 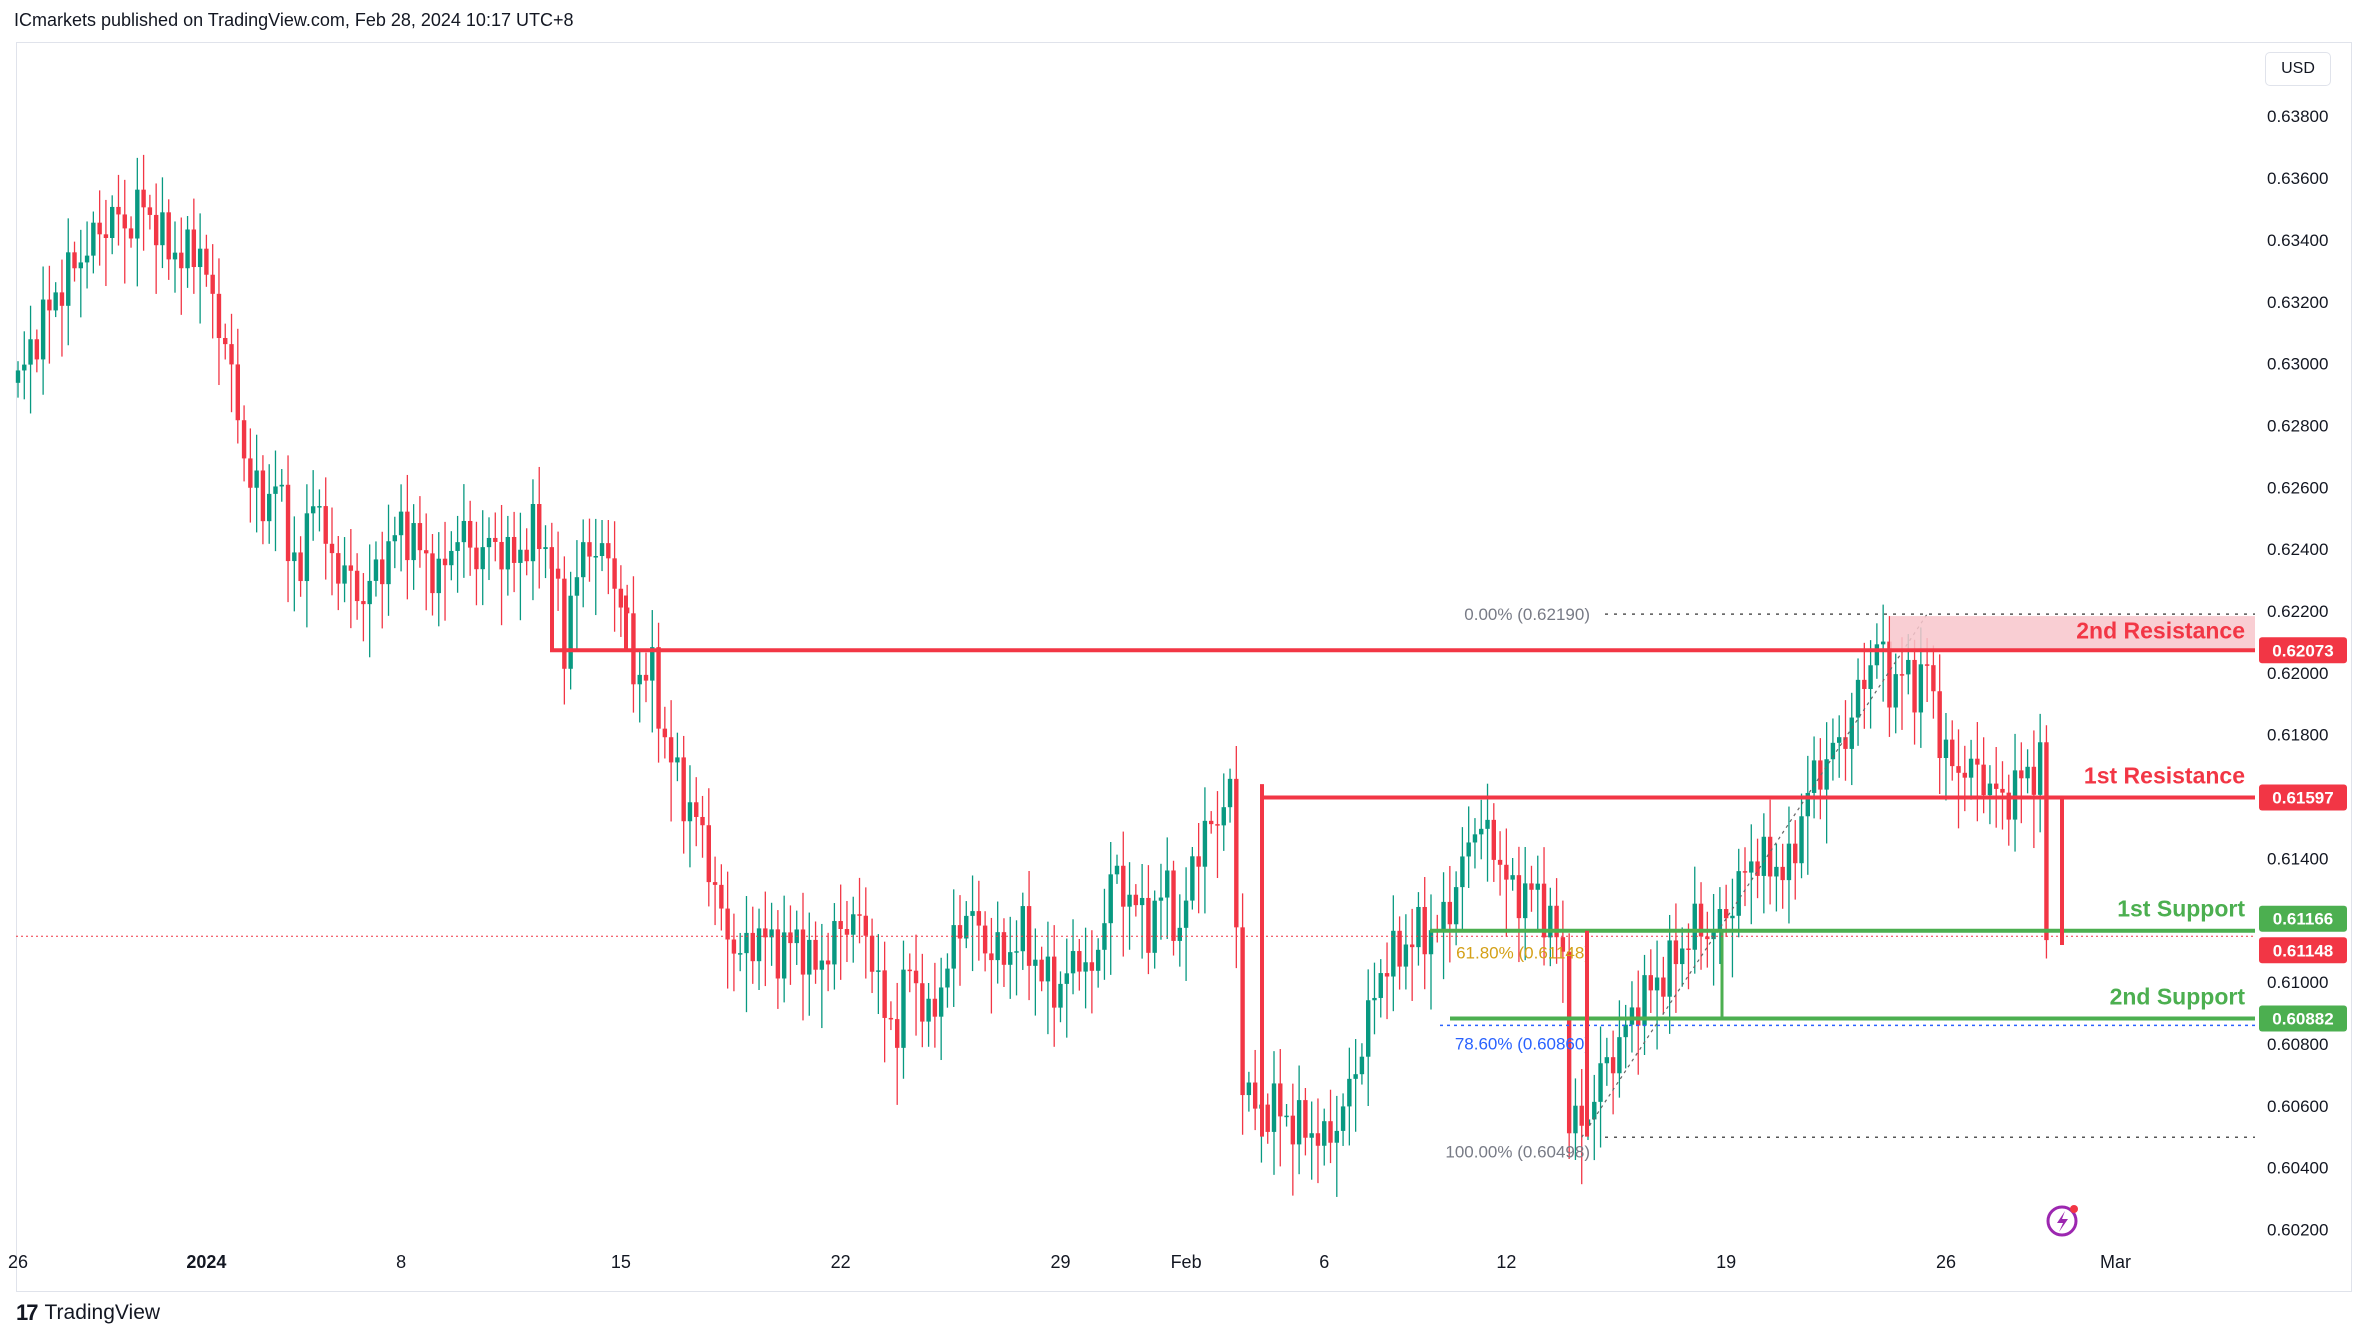 I want to click on y-tick-label: 0.61400, so click(x=2297, y=858).